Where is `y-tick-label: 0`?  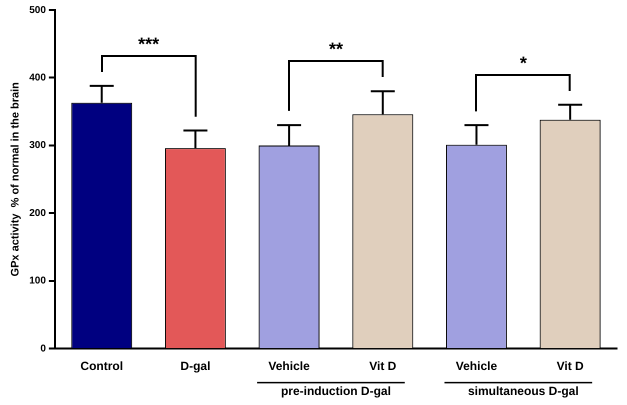 y-tick-label: 0 is located at coordinates (43, 348).